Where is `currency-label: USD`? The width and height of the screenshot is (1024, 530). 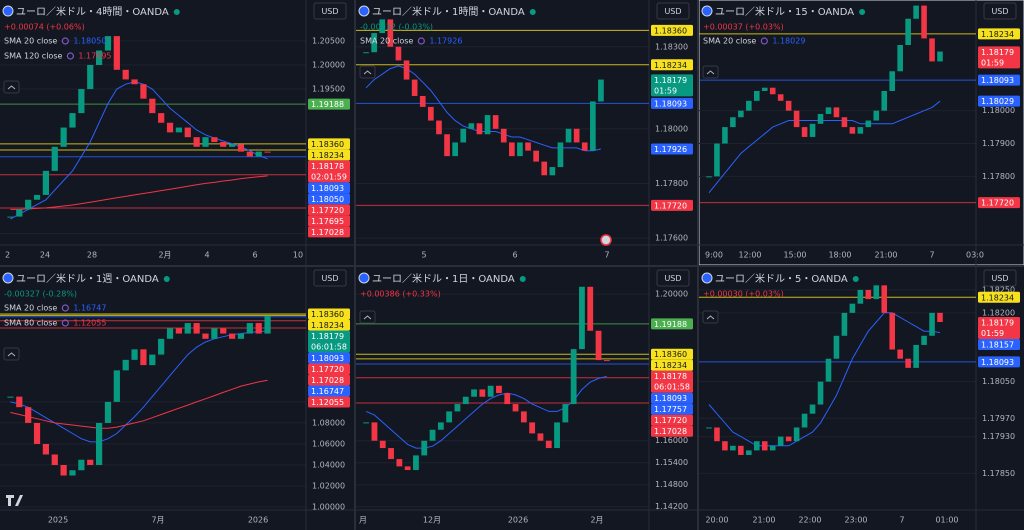
currency-label: USD is located at coordinates (672, 11).